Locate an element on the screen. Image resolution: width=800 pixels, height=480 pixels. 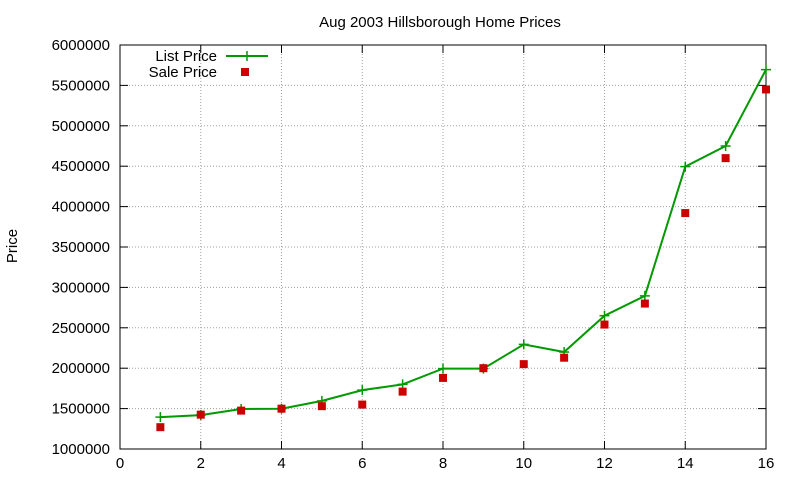
x-tick-label: 12 is located at coordinates (604, 463).